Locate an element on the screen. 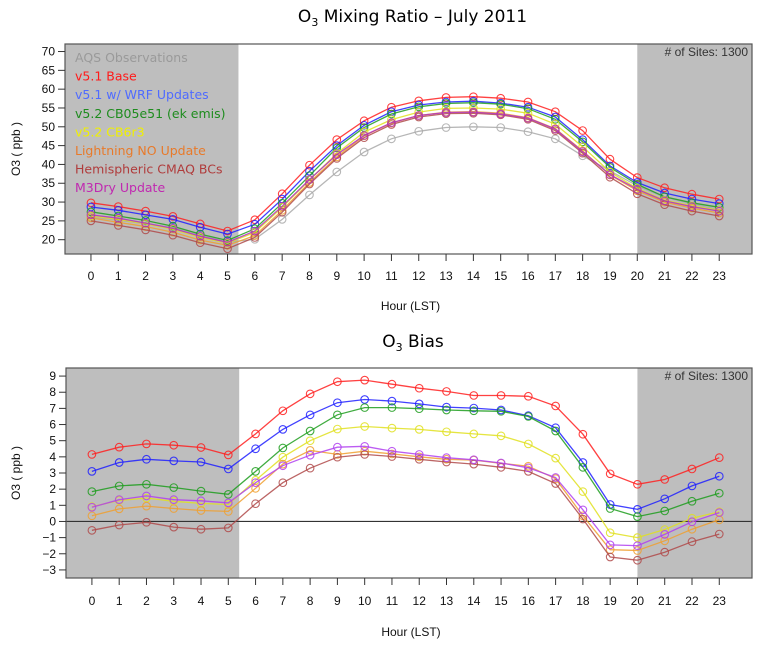 This screenshot has width=770, height=653. chart-title: O3 Mixing Ratio – July 2011 is located at coordinates (412, 18).